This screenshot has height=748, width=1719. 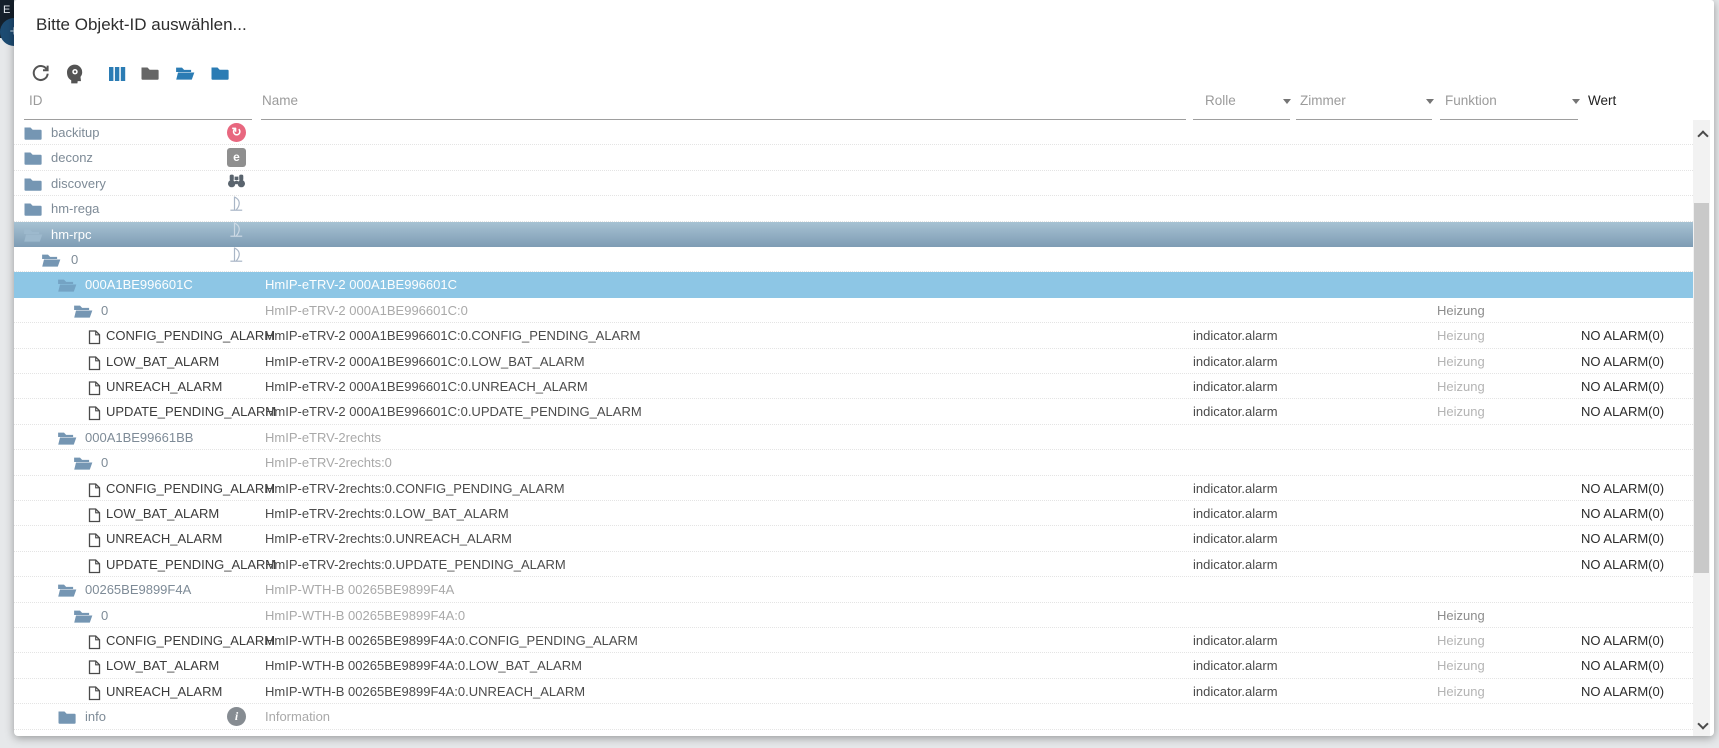 What do you see at coordinates (853, 438) in the screenshot?
I see `tree-row: 000A1BE99661BB HmIP-eTRV-2rechts` at bounding box center [853, 438].